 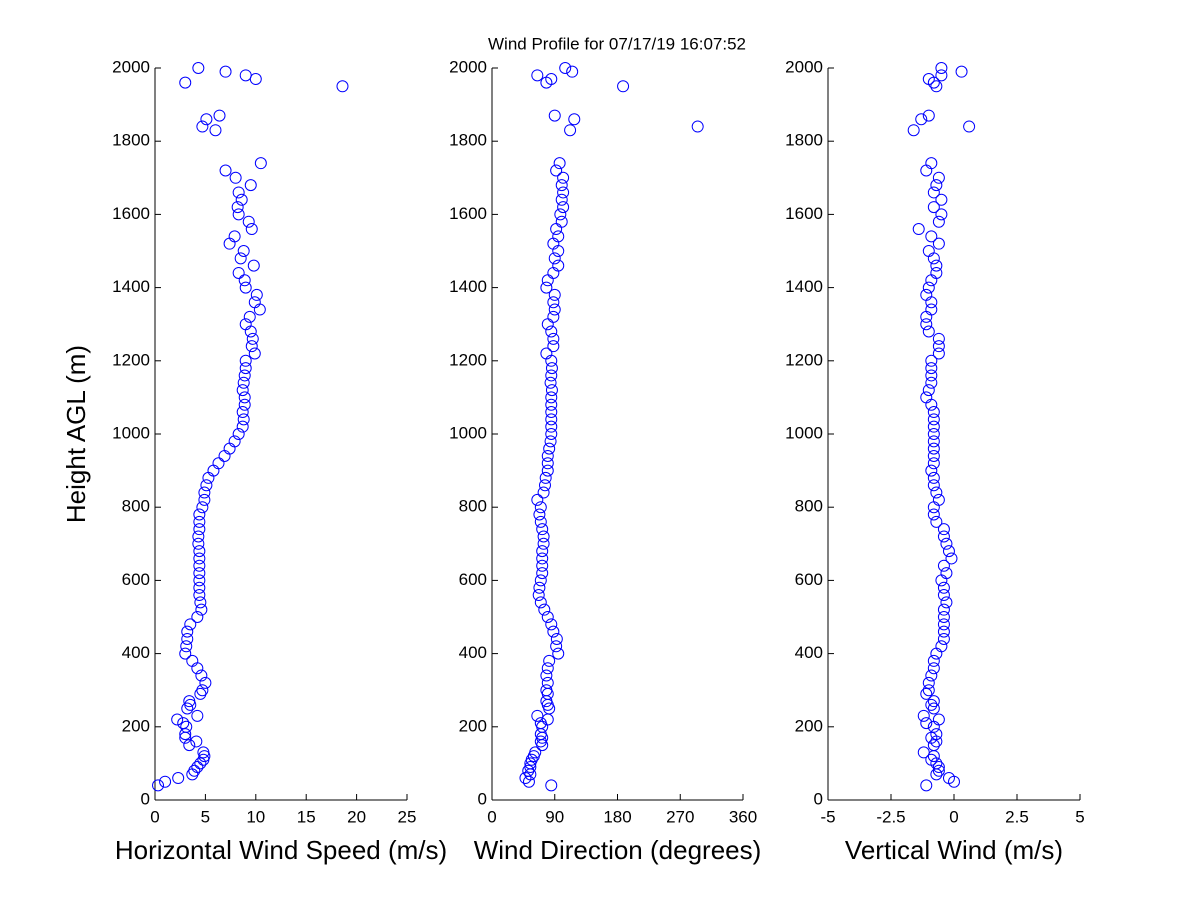 What do you see at coordinates (617, 816) in the screenshot?
I see `x-tick-label: 180` at bounding box center [617, 816].